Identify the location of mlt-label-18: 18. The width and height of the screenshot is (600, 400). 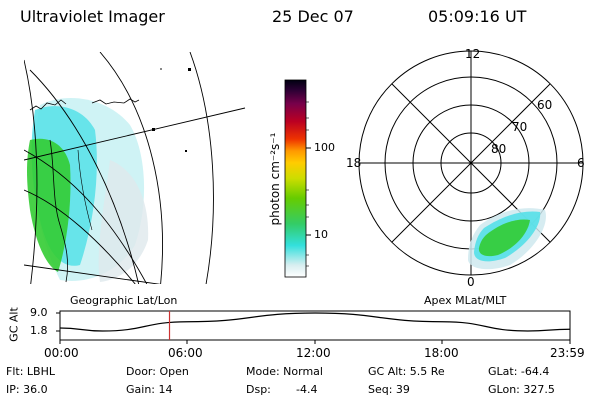
(354, 163).